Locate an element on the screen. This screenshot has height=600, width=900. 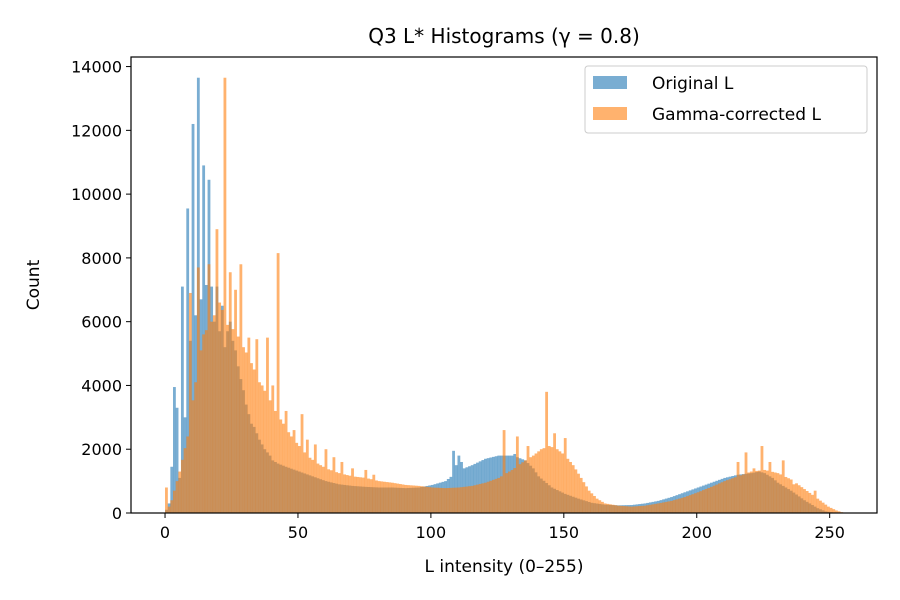
chart-title: Q3 L* Histograms (γ = 0.8) is located at coordinates (504, 36).